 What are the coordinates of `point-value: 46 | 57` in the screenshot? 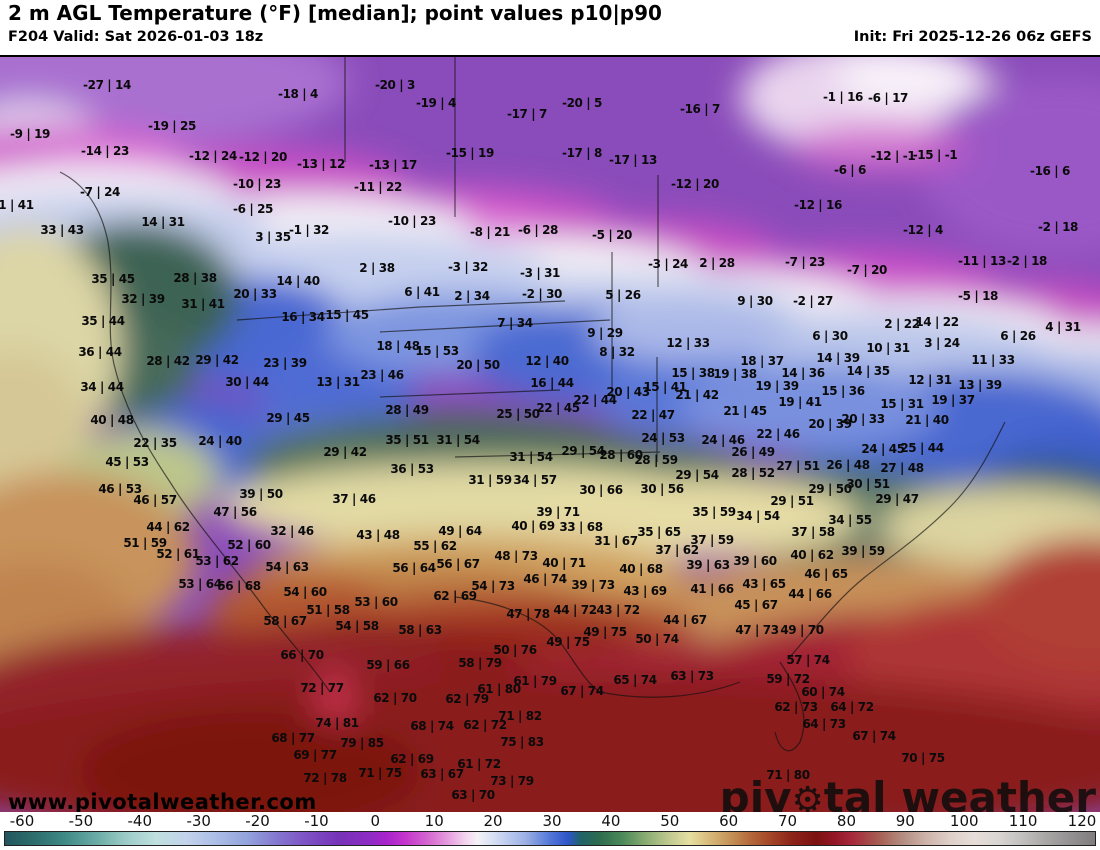 It's located at (155, 500).